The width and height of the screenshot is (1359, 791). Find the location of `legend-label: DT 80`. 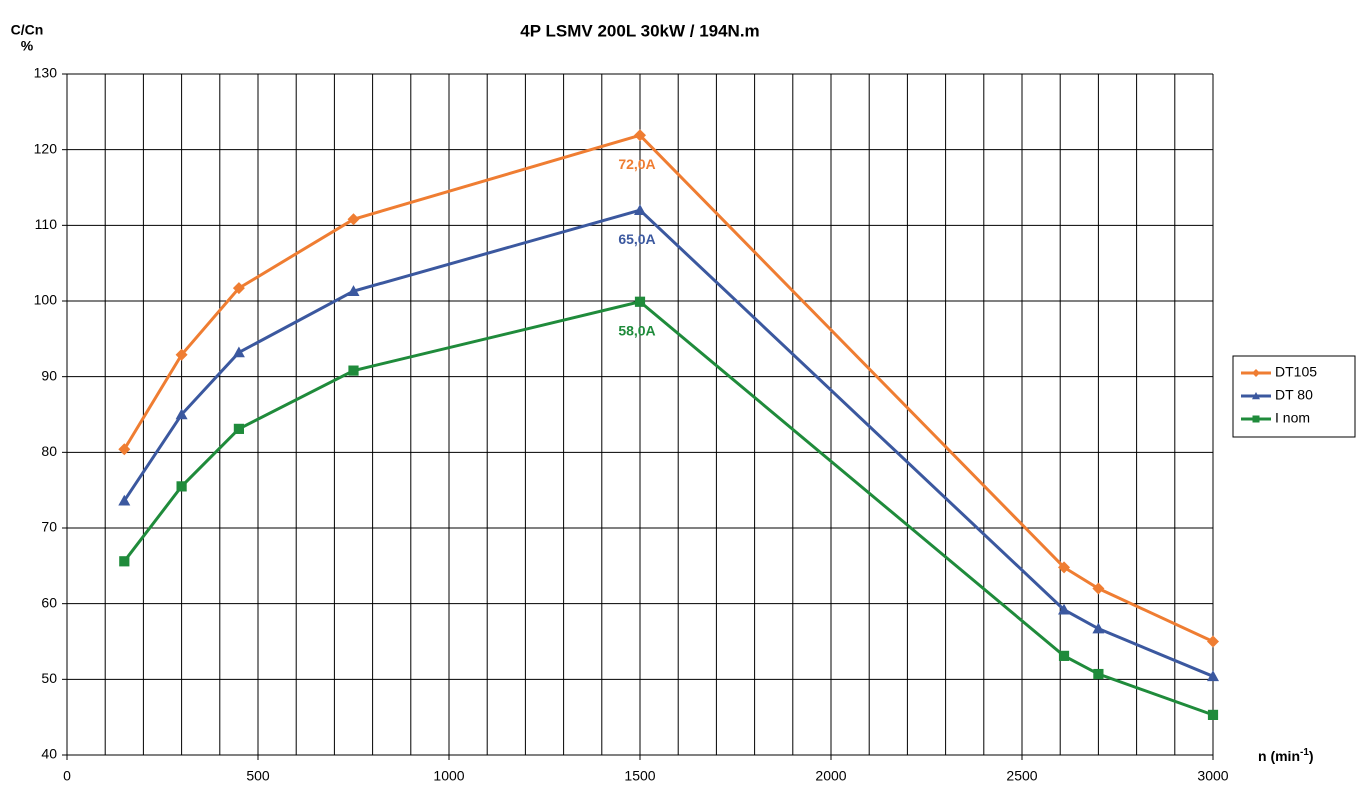

legend-label: DT 80 is located at coordinates (1294, 395).